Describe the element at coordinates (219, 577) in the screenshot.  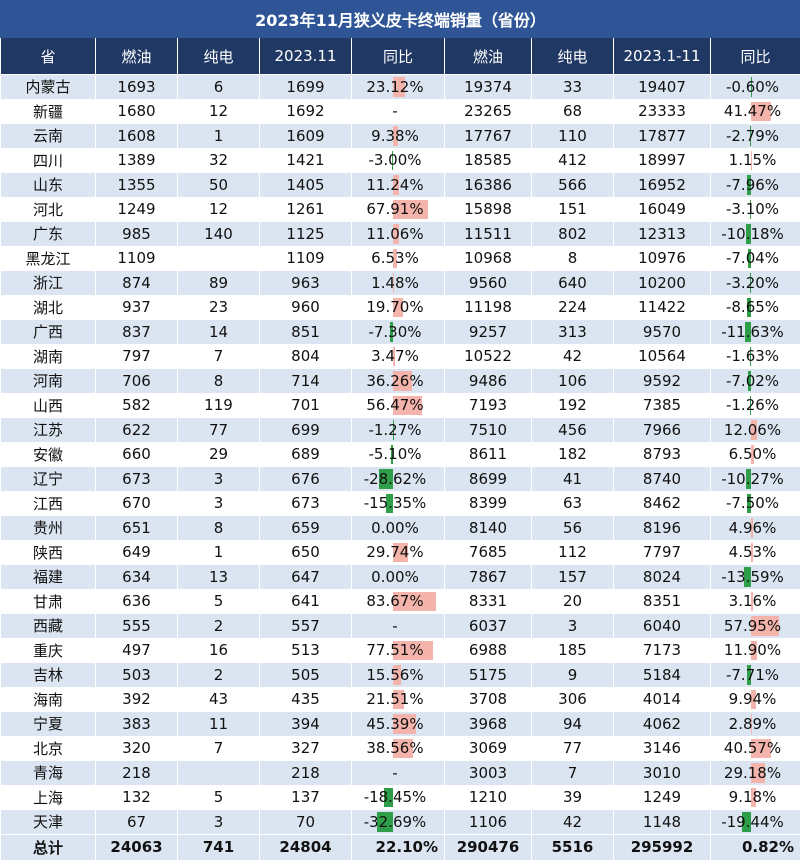
I see `ev-month-cell: 13` at that location.